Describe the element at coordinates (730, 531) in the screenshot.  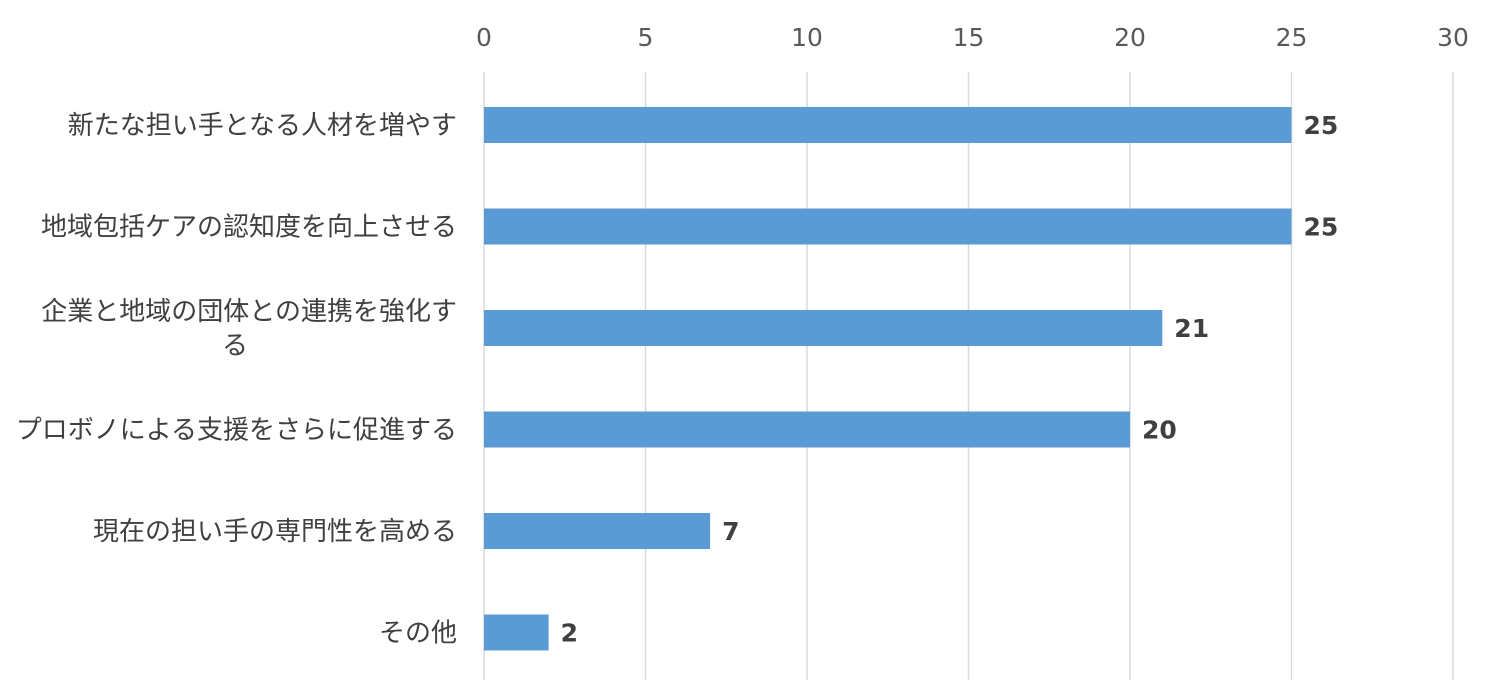
I see `data-label: 7` at that location.